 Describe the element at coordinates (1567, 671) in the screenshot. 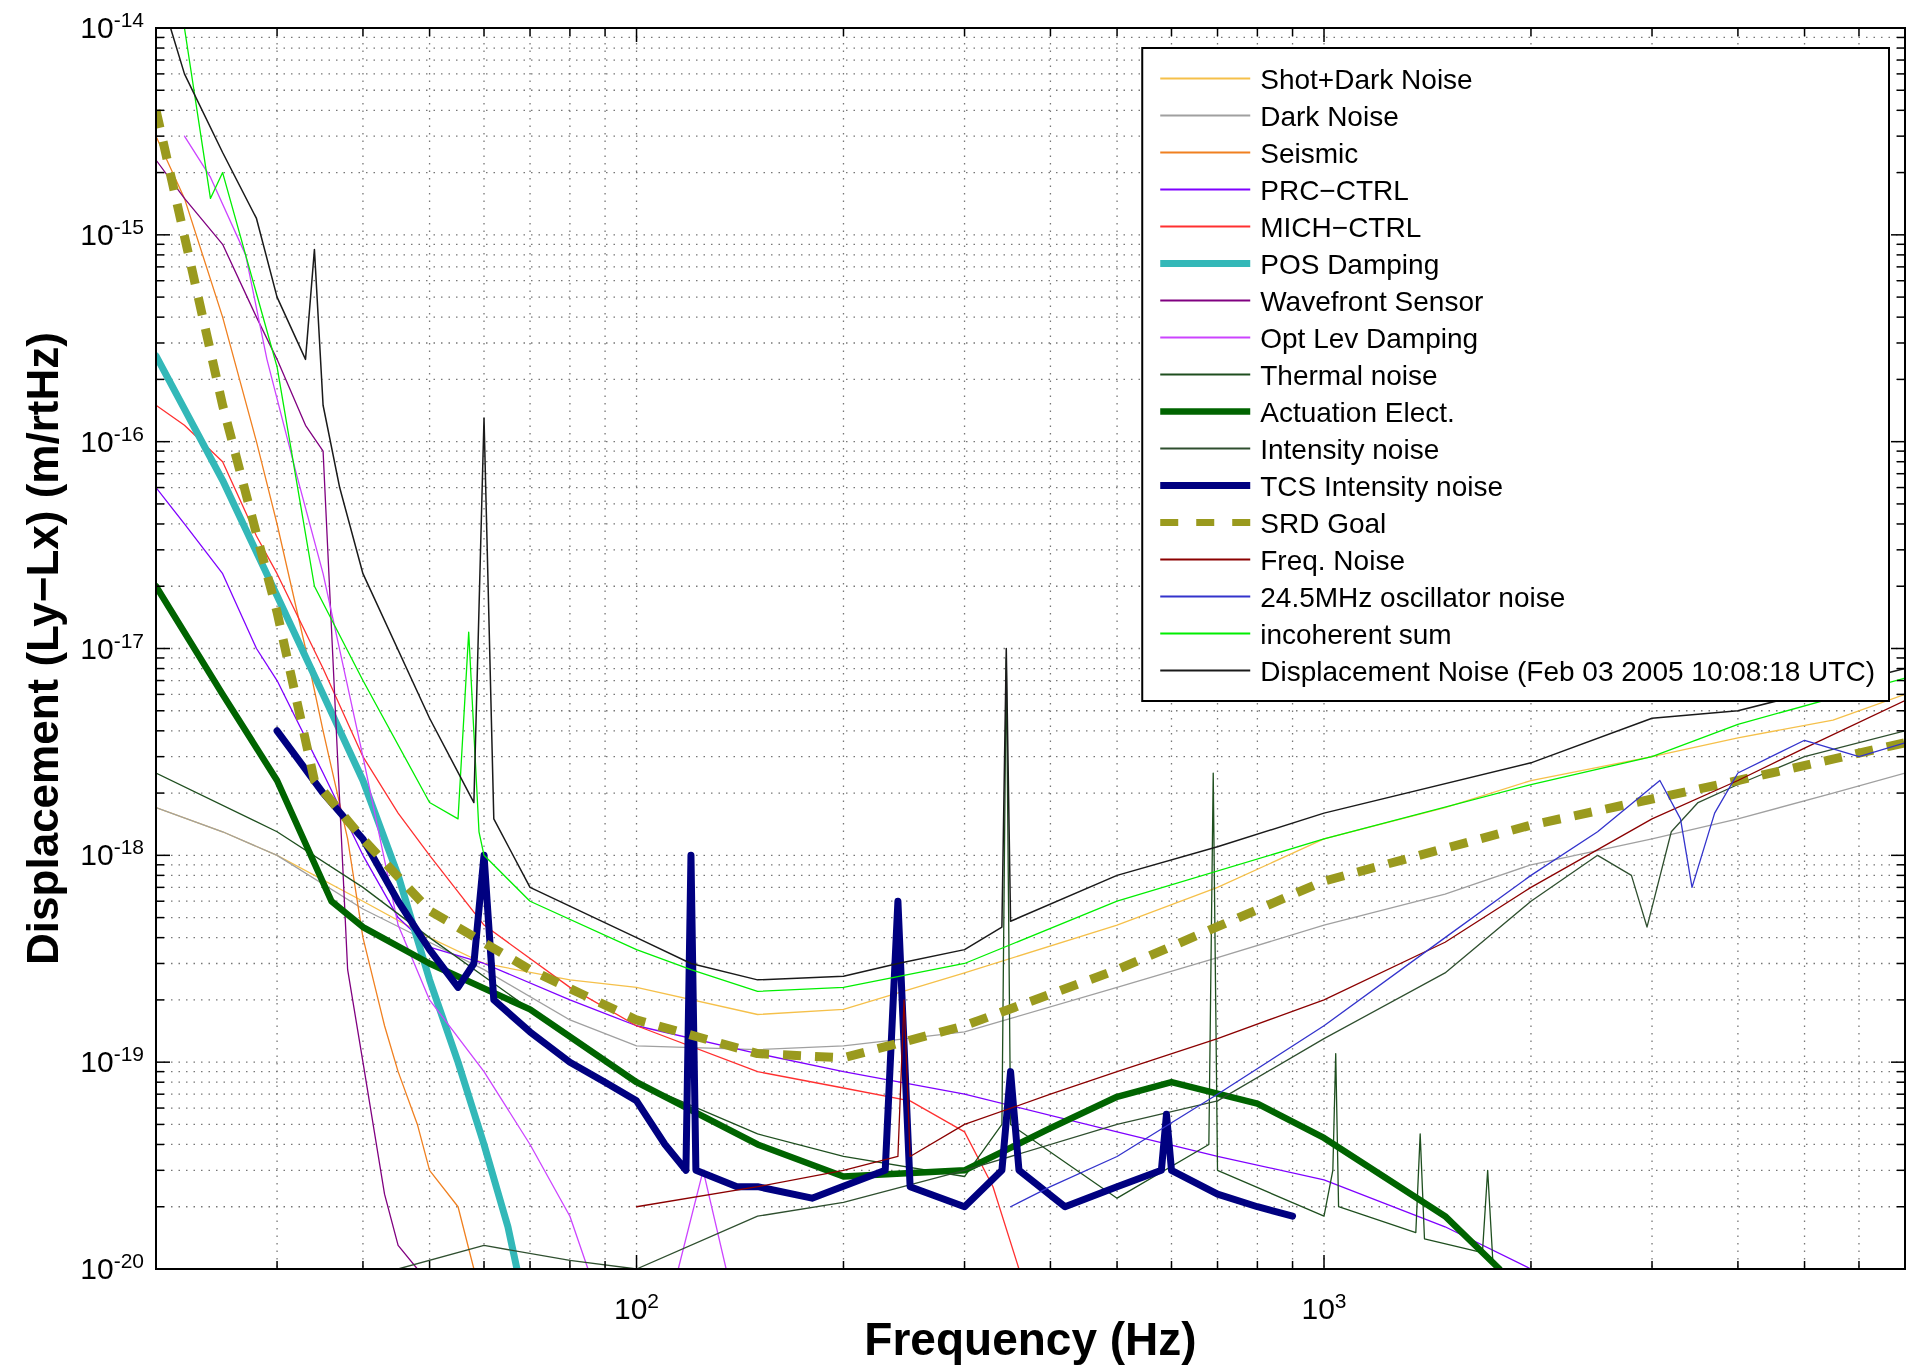

I see `legend-label: Displacement Noise (Feb 03 2005 10:08:18 UTC)` at that location.